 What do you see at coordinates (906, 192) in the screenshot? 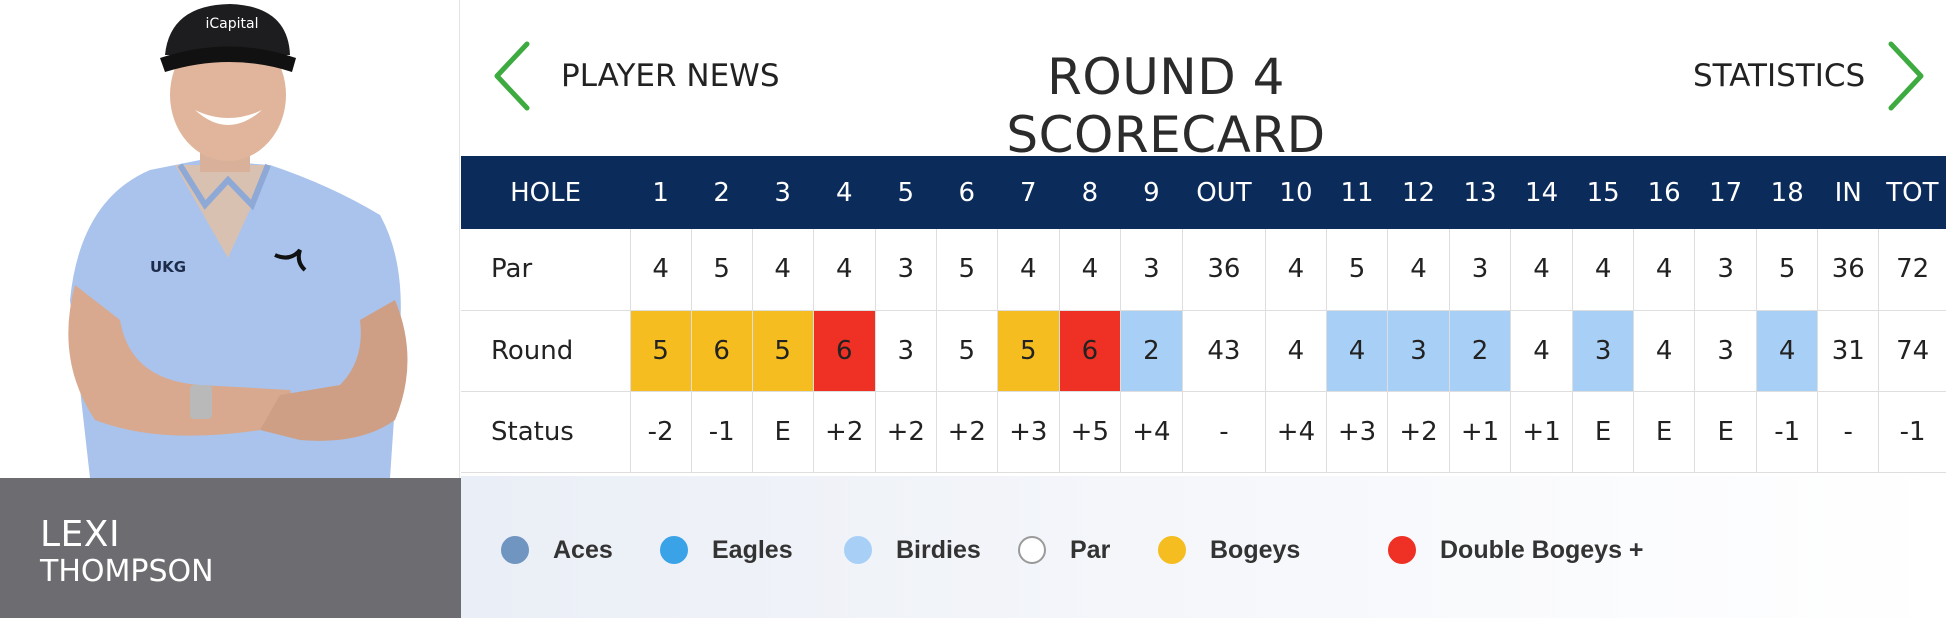
I see `hole-header-5: 5` at bounding box center [906, 192].